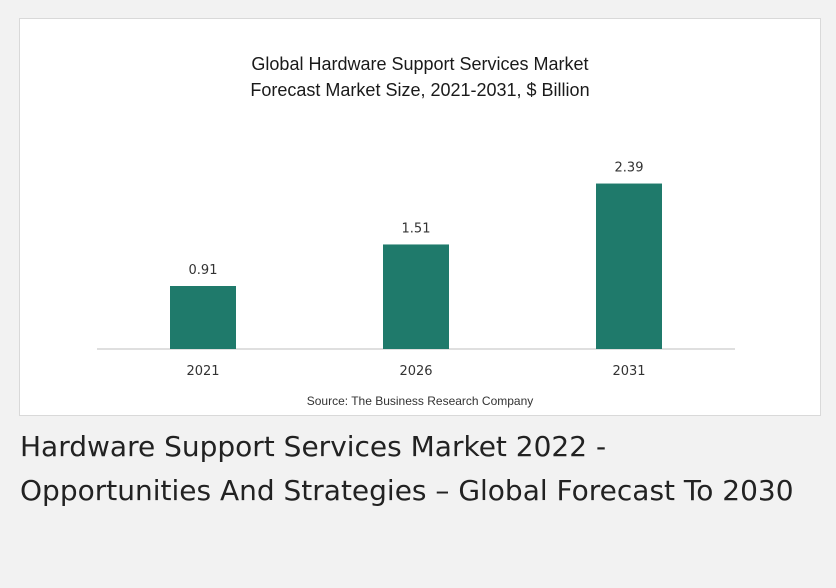 The image size is (836, 588). Describe the element at coordinates (629, 168) in the screenshot. I see `data-label-2031: 2.39` at that location.